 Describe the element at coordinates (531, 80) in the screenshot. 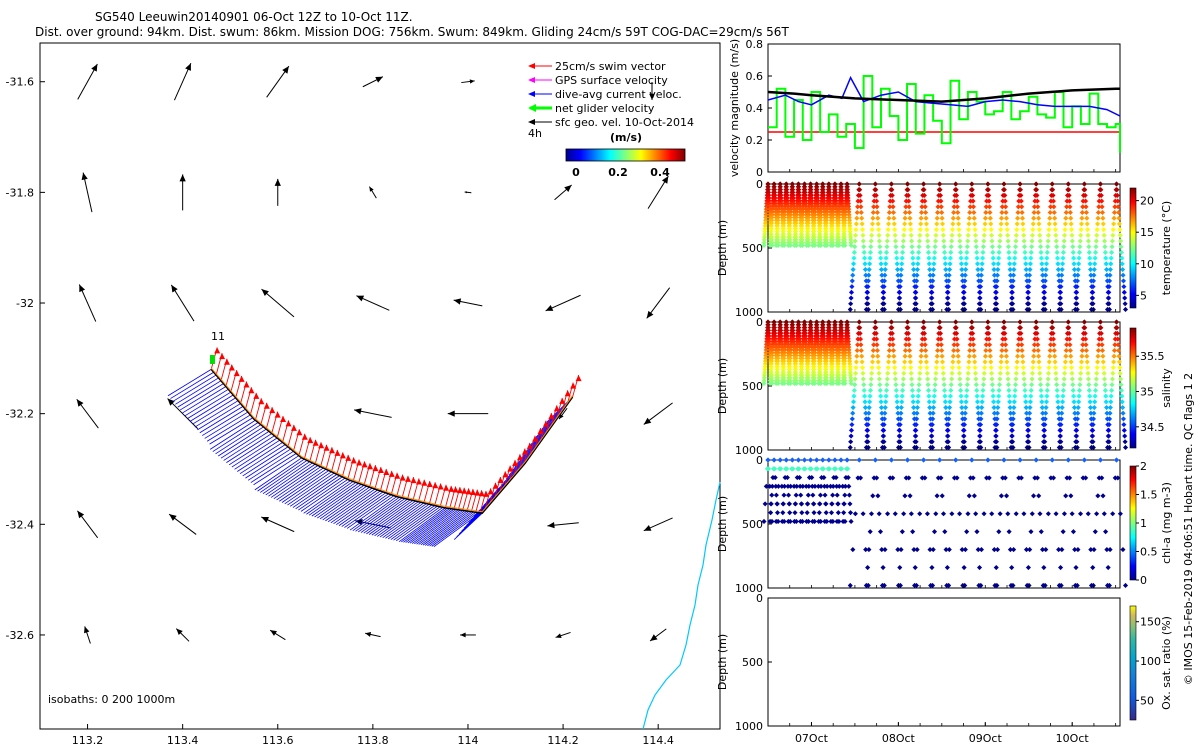

I see `legend-swatch-head` at that location.